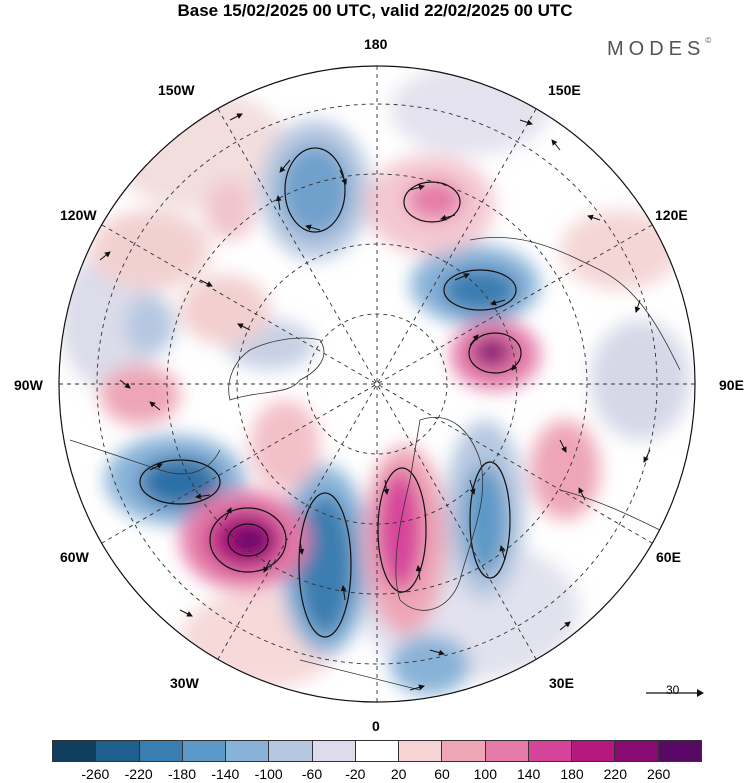 The width and height of the screenshot is (750, 783). I want to click on colorbar-tick-label: 100, so click(485, 774).